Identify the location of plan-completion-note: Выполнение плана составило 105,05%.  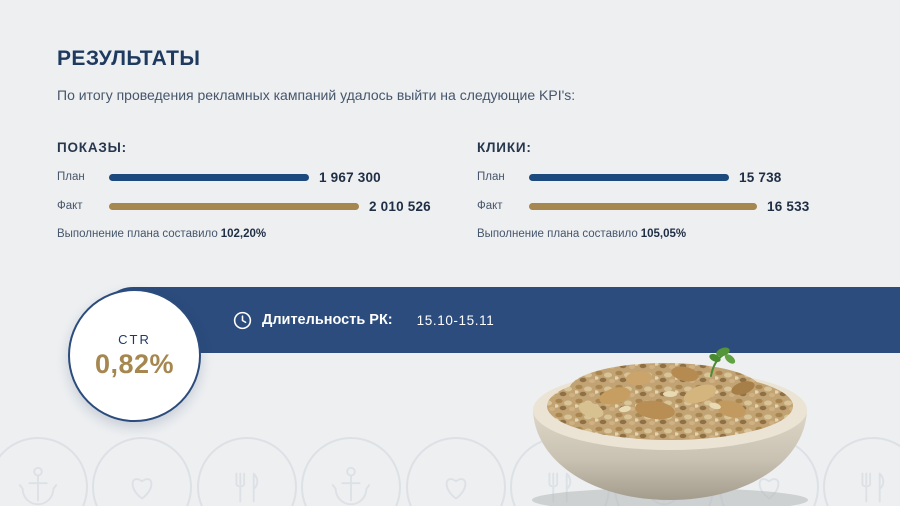
(679, 234).